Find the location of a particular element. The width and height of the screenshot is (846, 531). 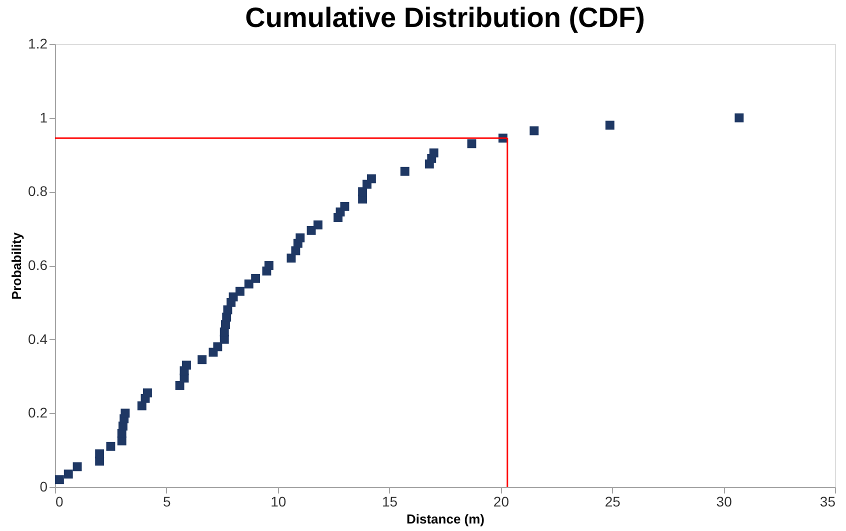

x-tick-label: 30 is located at coordinates (724, 502).